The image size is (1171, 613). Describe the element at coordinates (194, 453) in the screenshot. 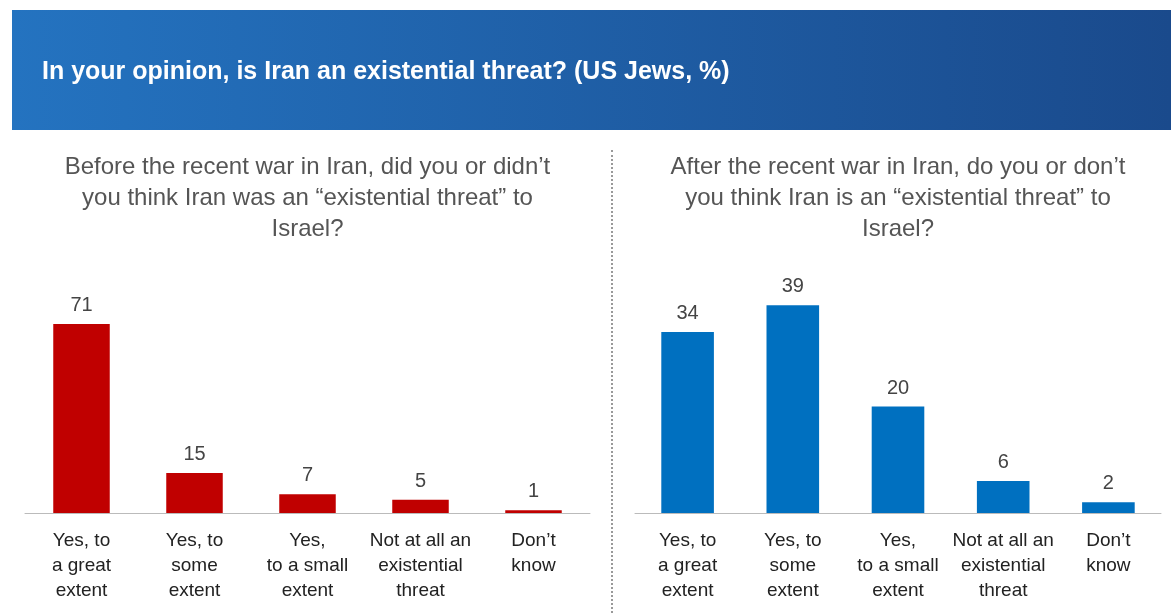

I see `data-label: 15` at that location.